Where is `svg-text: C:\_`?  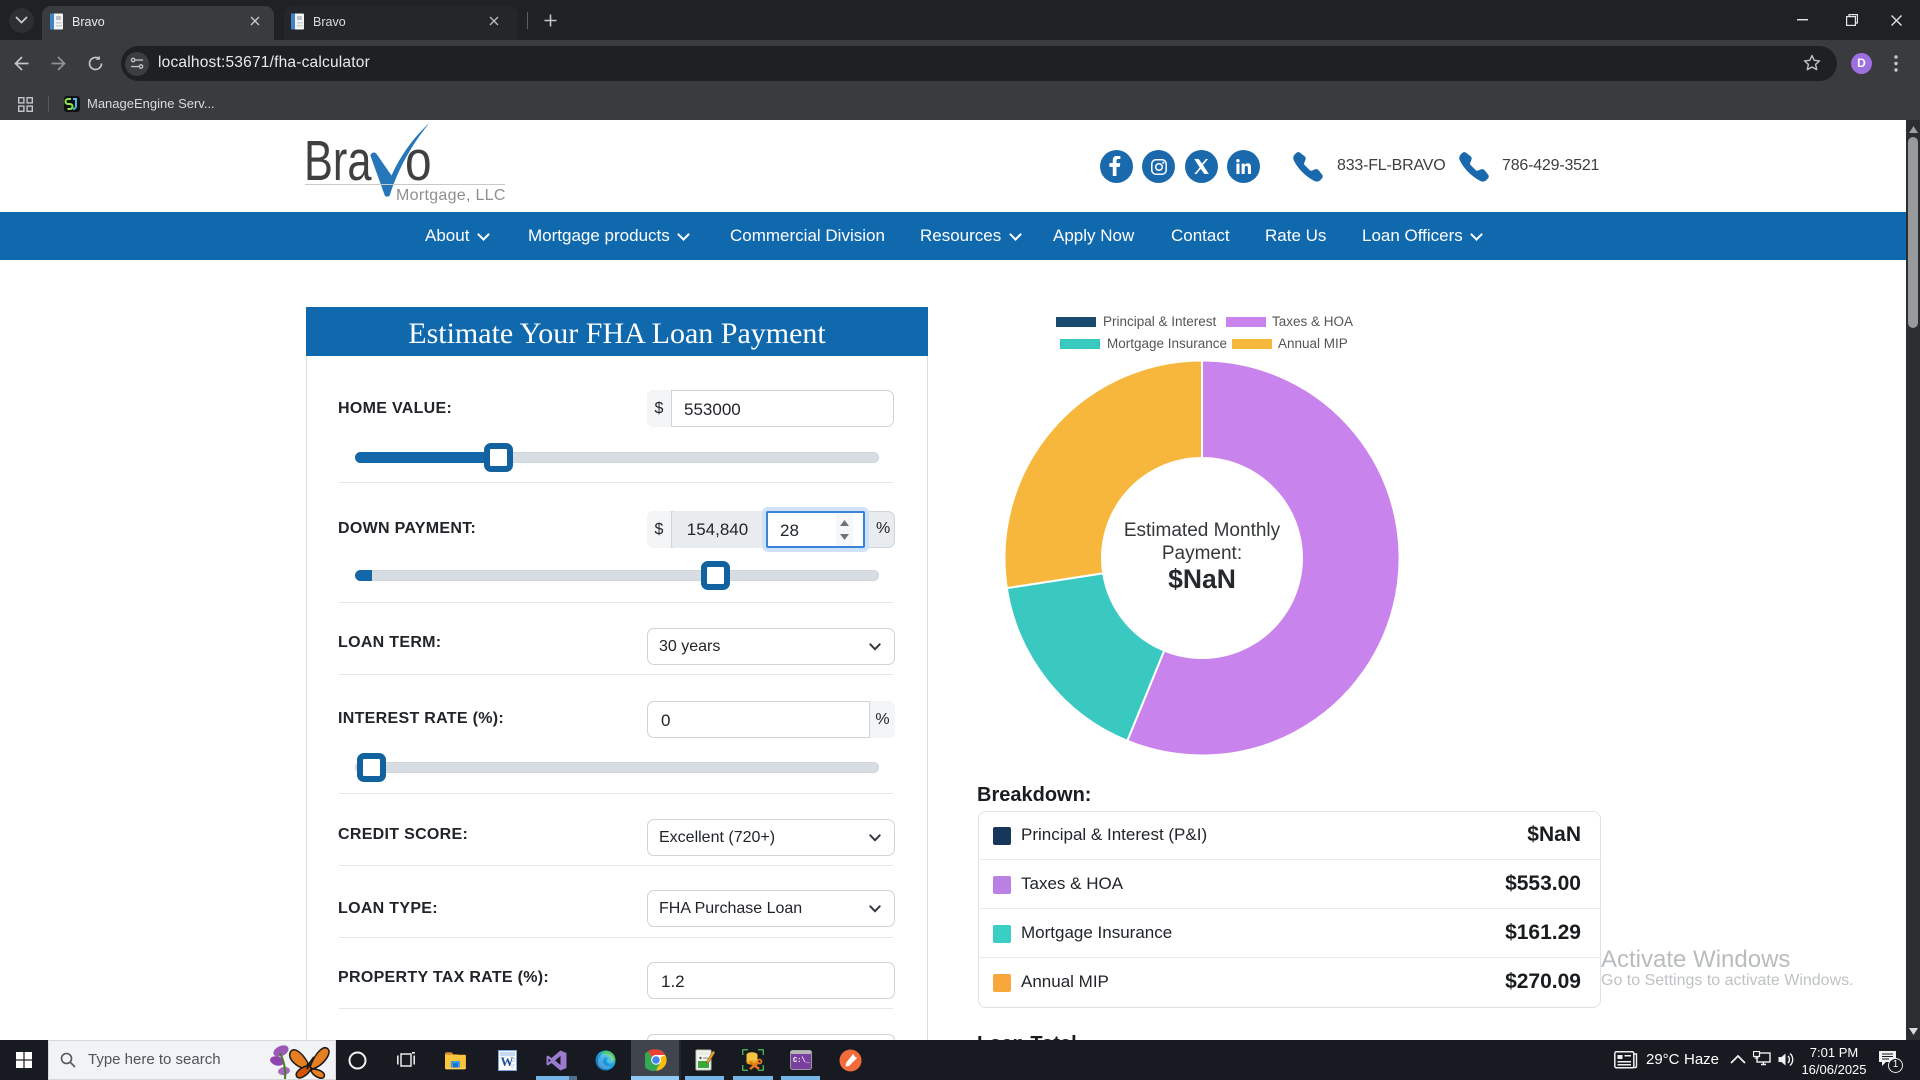
svg-text: C:\_ is located at coordinates (802, 1061).